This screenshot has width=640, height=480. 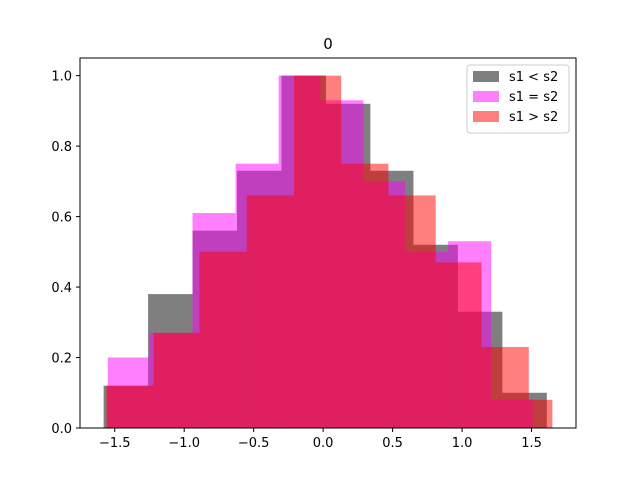 What do you see at coordinates (61, 429) in the screenshot?
I see `y-tick-label: 0.0` at bounding box center [61, 429].